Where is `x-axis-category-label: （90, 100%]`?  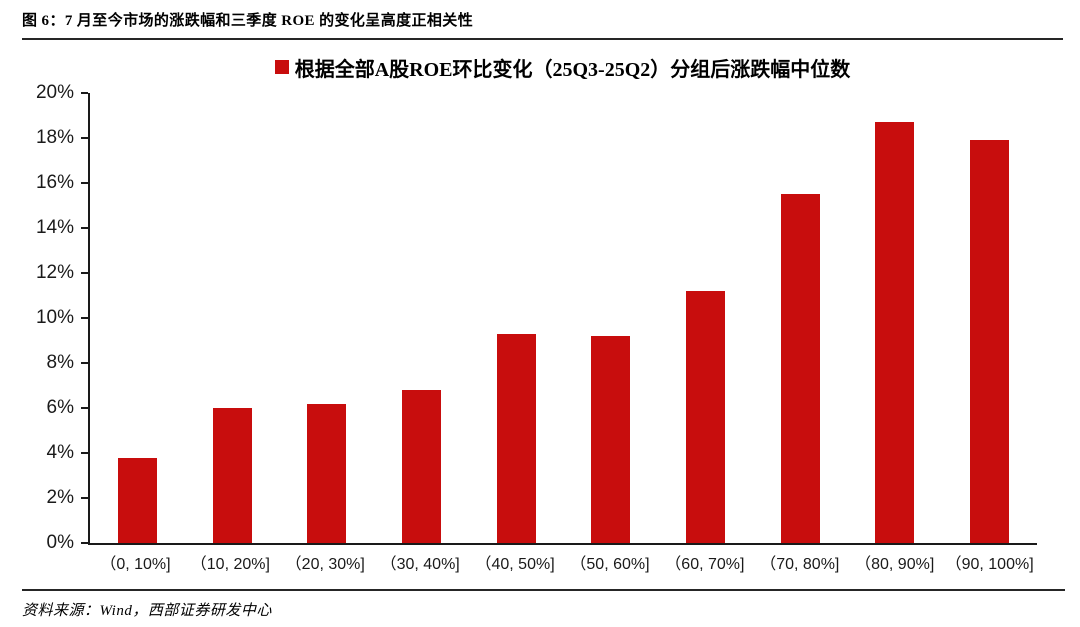
x-axis-category-label: （90, 100%] is located at coordinates (989, 564).